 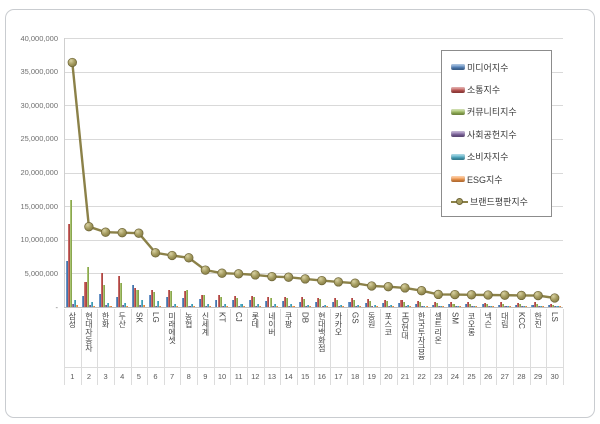 What do you see at coordinates (39, 240) in the screenshot?
I see `y-axis-tick-label: 10,000,000` at bounding box center [39, 240].